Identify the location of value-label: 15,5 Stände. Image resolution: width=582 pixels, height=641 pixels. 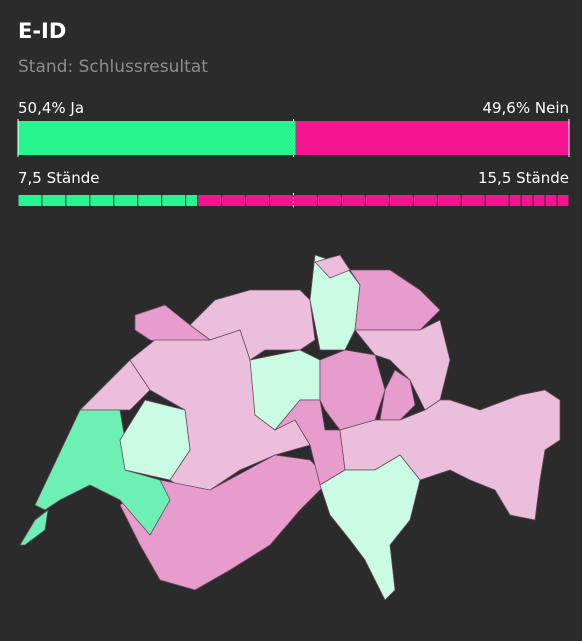
(523, 178).